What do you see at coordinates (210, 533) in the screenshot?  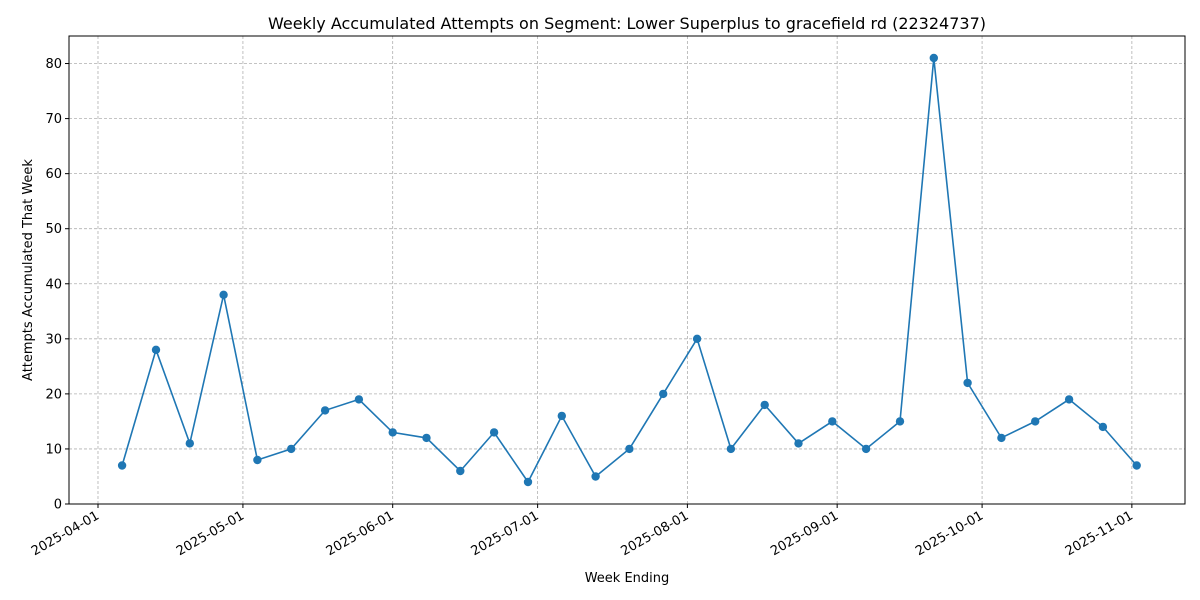 I see `x-tick-label: 2025-05-01` at bounding box center [210, 533].